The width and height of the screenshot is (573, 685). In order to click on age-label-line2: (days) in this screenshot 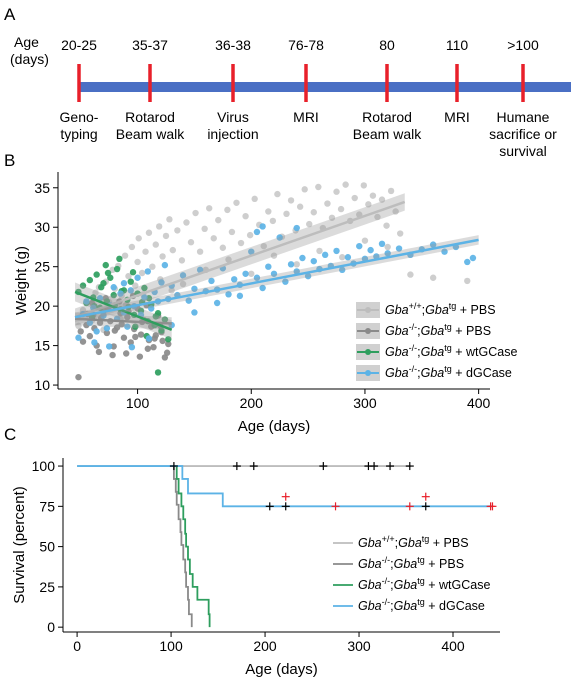, I will do `click(29, 59)`.